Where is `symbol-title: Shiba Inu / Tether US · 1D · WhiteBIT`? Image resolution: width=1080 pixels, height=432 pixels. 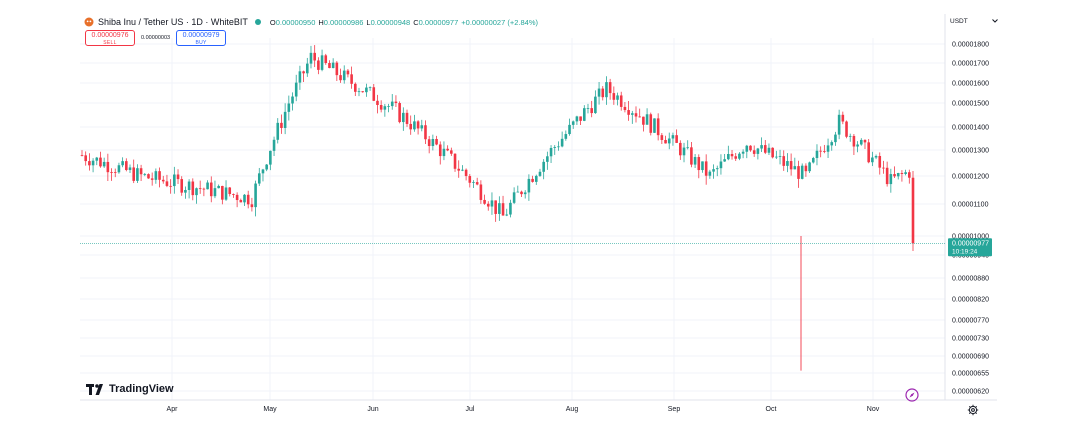
symbol-title: Shiba Inu / Tether US · 1D · WhiteBIT is located at coordinates (173, 22).